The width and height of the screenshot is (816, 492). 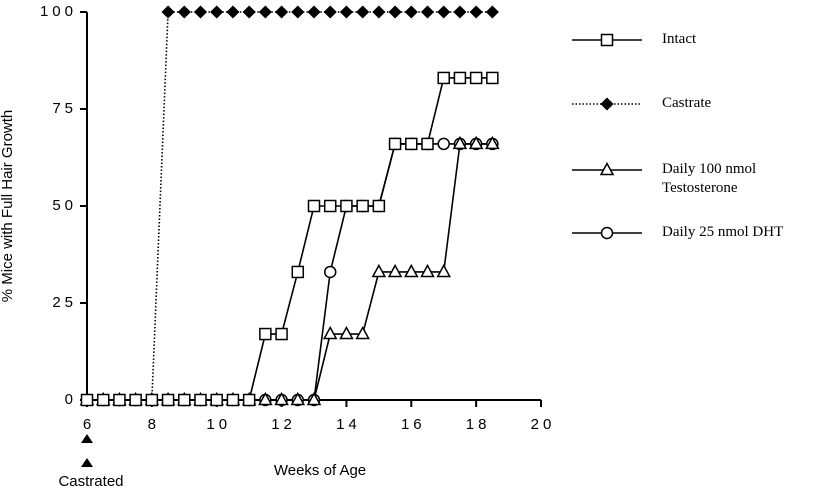 I want to click on x-tick-label: 14, so click(x=348, y=424).